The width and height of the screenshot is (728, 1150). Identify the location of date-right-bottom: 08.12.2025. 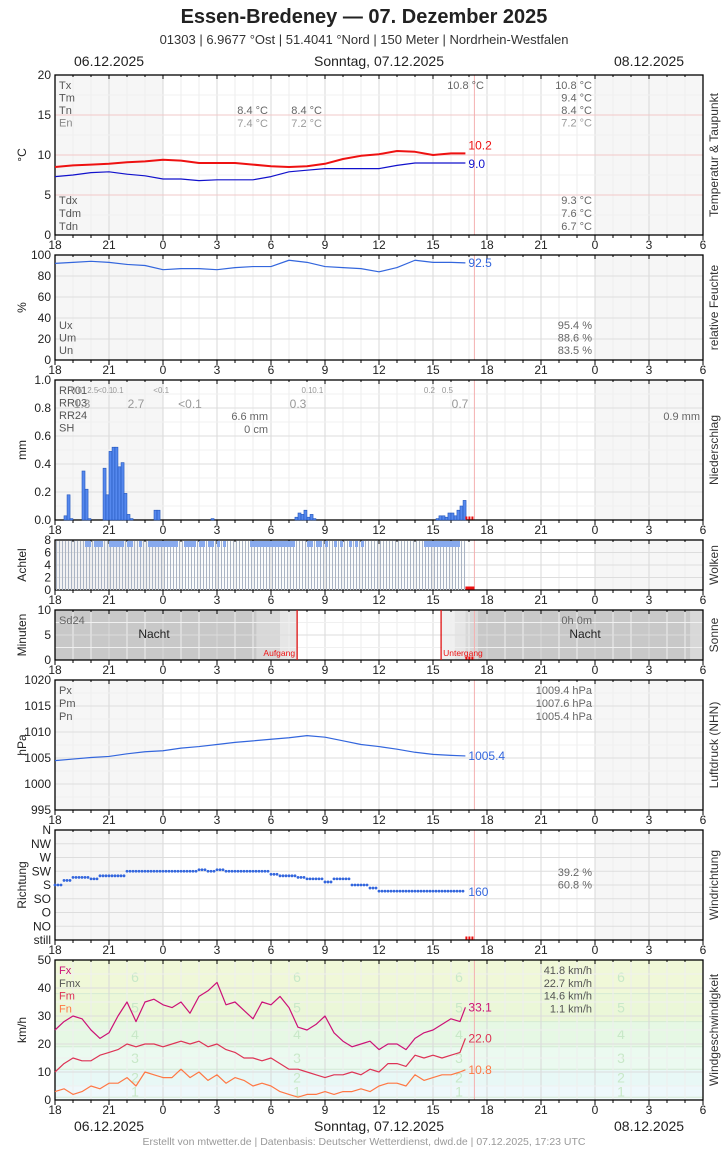
(649, 1126).